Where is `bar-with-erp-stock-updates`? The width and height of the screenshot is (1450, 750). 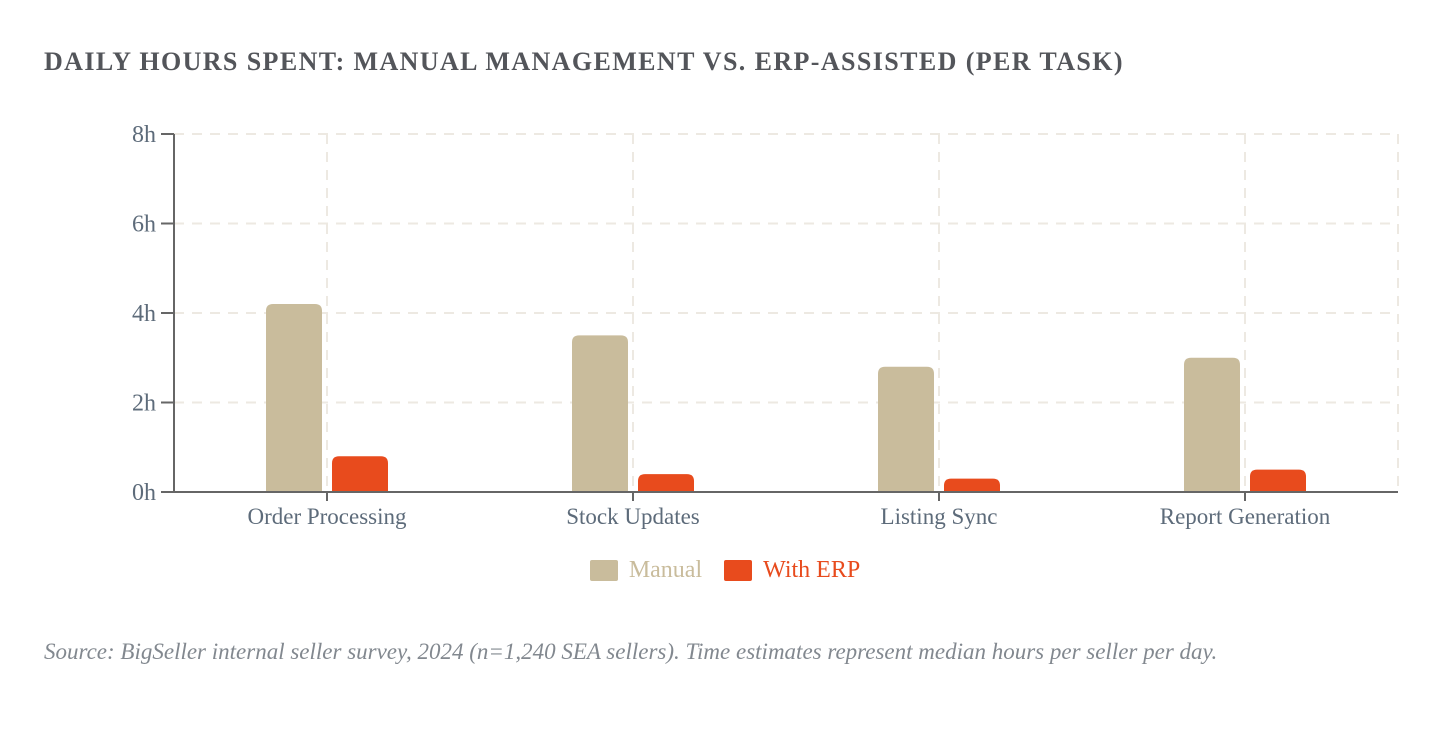 bar-with-erp-stock-updates is located at coordinates (666, 483).